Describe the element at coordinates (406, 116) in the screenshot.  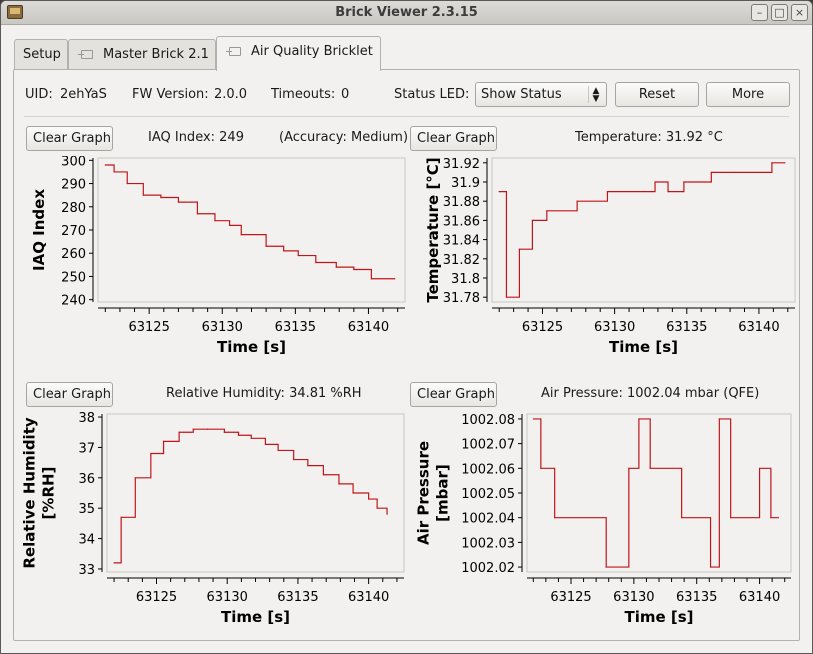
I see `divider` at that location.